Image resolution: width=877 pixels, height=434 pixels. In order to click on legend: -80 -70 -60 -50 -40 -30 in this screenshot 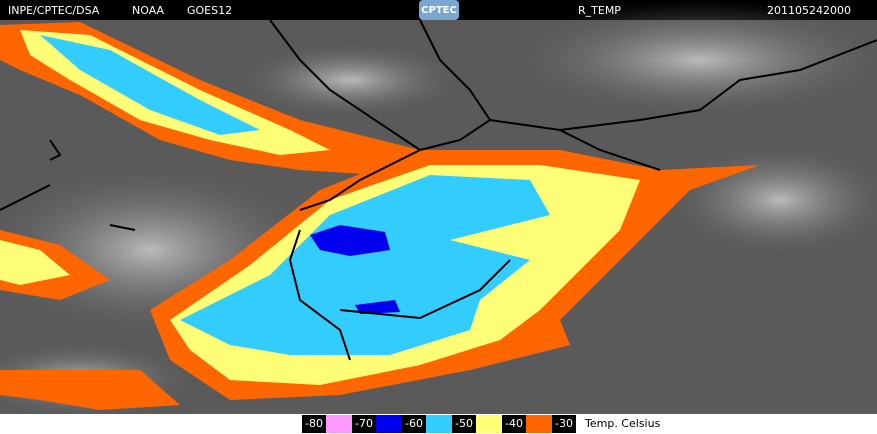, I will do `click(439, 424)`.